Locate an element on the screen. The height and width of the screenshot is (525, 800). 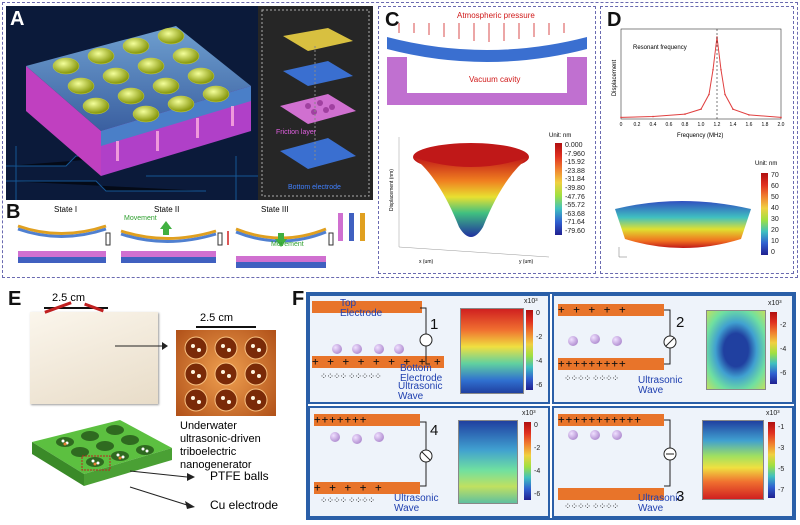
c-unit-label: Unit: nm is located at coordinates (560, 136).